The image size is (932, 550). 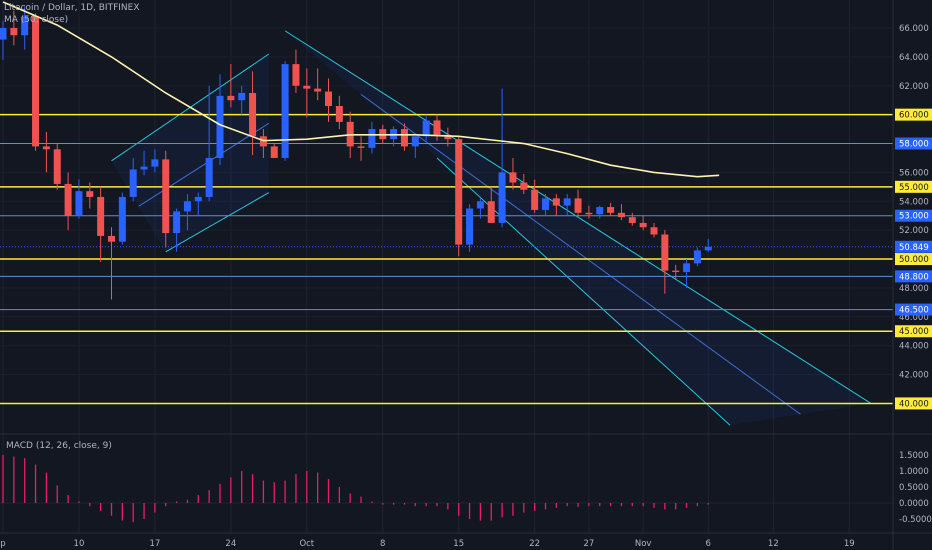 I want to click on time-tick-label-6: 15, so click(x=458, y=544).